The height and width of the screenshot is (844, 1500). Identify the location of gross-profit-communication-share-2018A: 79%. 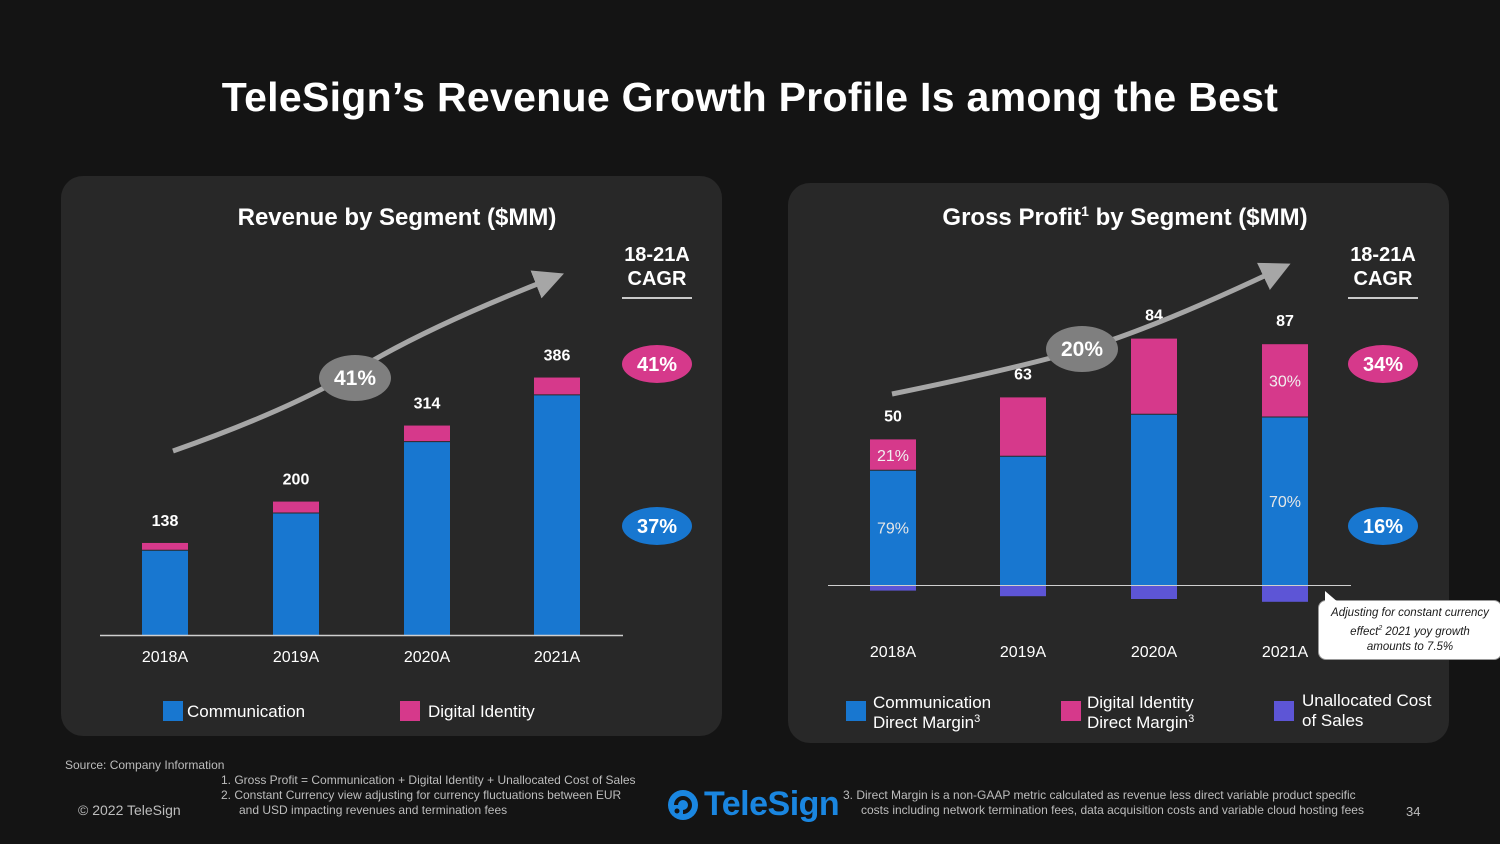
(893, 529).